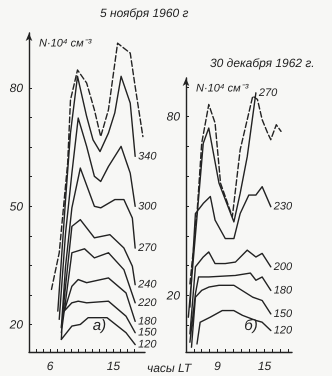 The width and height of the screenshot is (332, 376). What do you see at coordinates (147, 302) in the screenshot?
I see `series-label: 220` at bounding box center [147, 302].